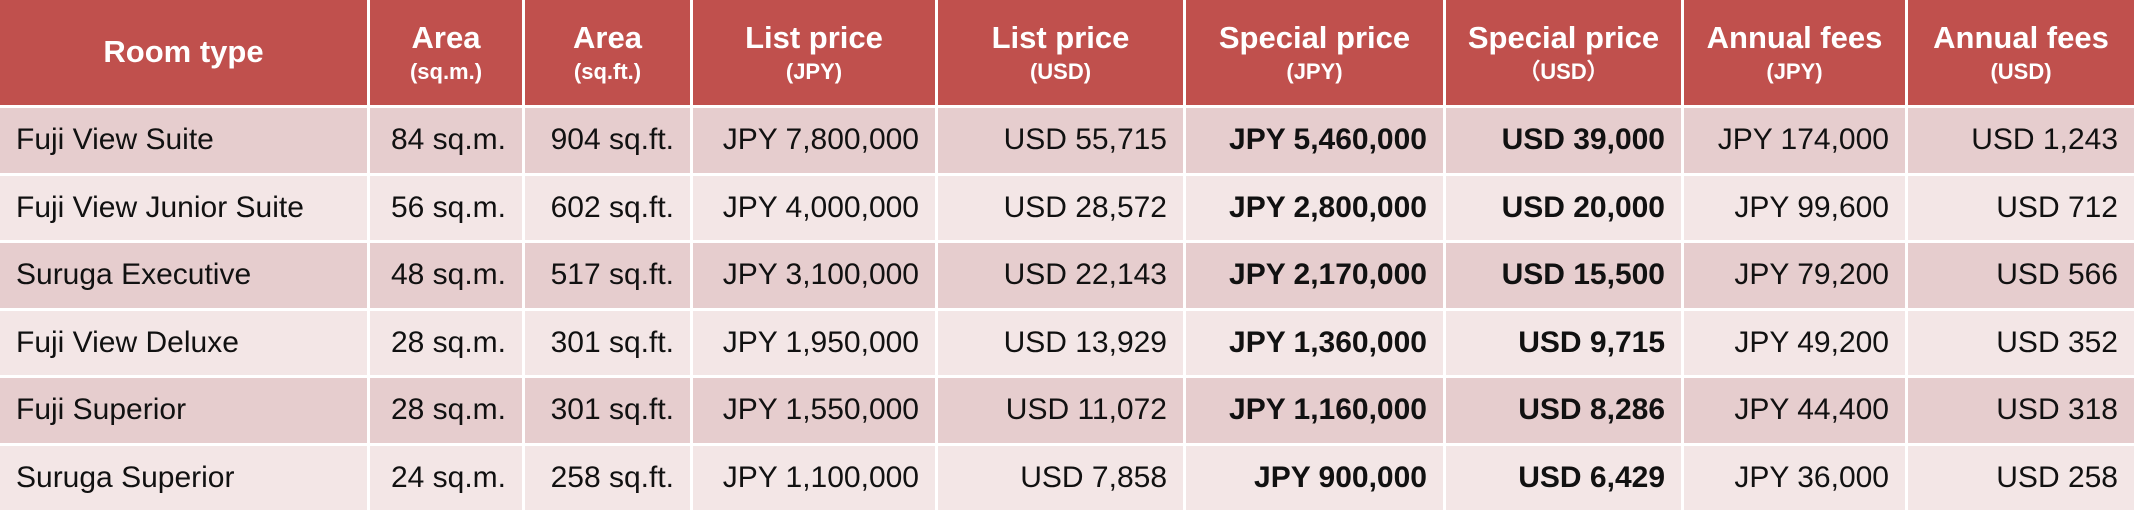 The width and height of the screenshot is (2134, 513). What do you see at coordinates (815, 344) in the screenshot?
I see `cell-list-price-jpy: JPY 1,950,000` at bounding box center [815, 344].